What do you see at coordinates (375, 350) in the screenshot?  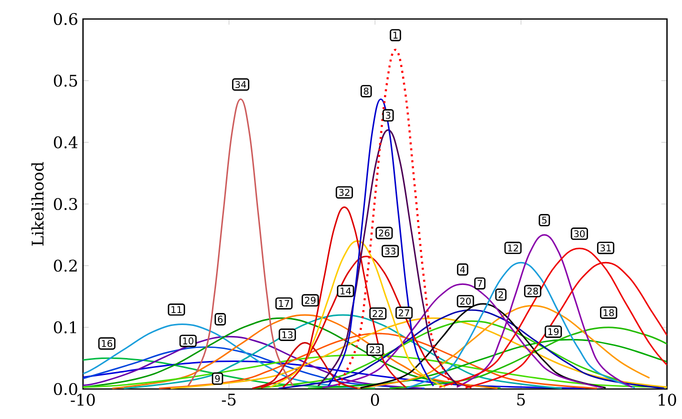 I see `annotation: 23` at bounding box center [375, 350].